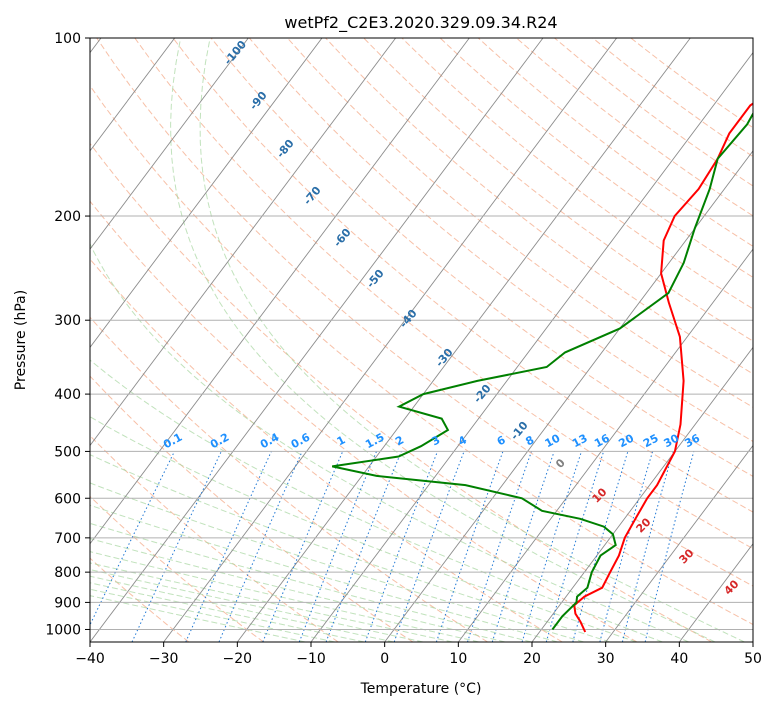 The image size is (775, 708). What do you see at coordinates (90, 659) in the screenshot?
I see `x-tick-label: −40` at bounding box center [90, 659].